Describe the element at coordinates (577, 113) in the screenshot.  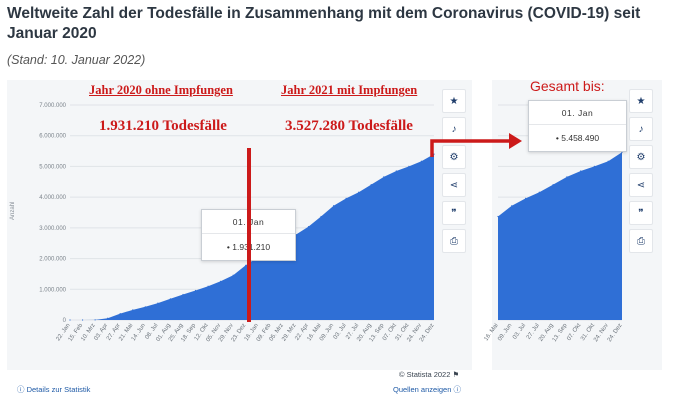
I see `tooltip-right-date: 01. Jan` at that location.